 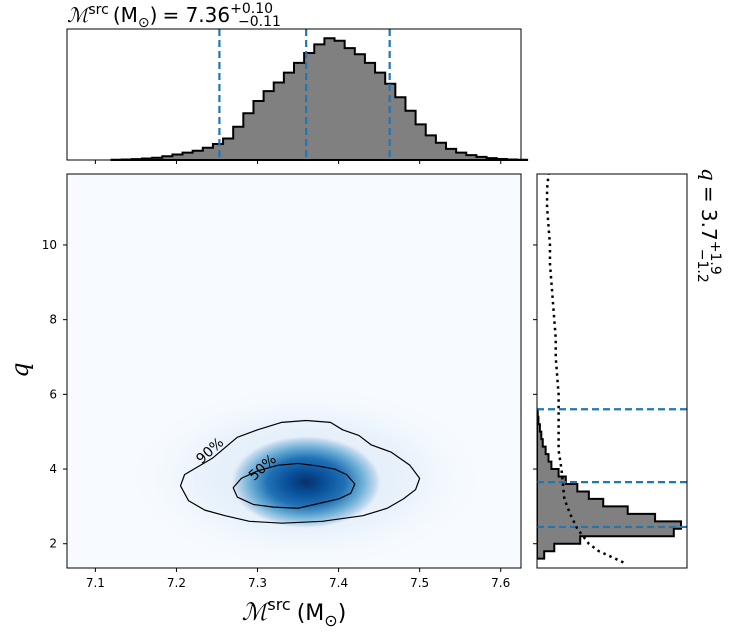 I want to click on right-title-value: = 3.7, so click(x=709, y=213).